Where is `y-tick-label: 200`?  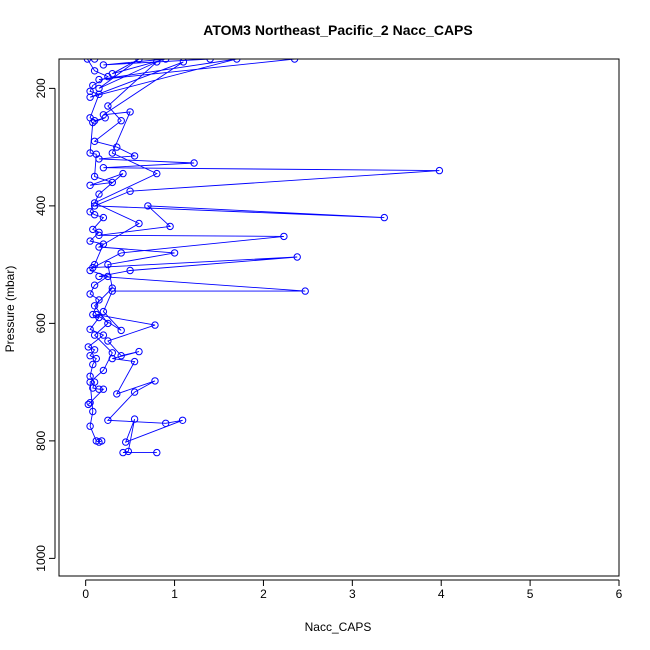
y-tick-label: 200 is located at coordinates (41, 88).